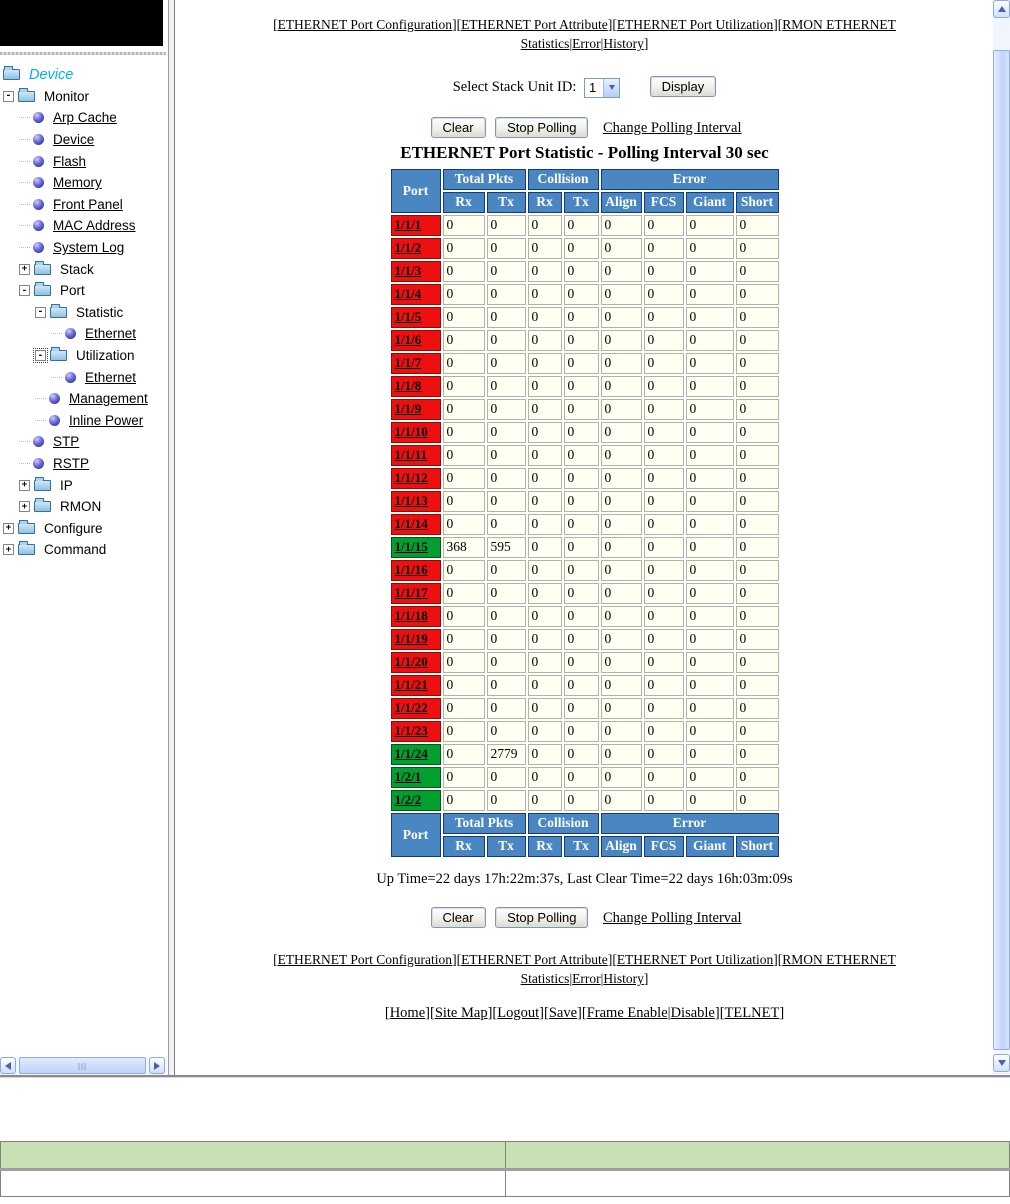 The width and height of the screenshot is (1010, 1204). I want to click on sidebar-item-label: Management, so click(108, 399).